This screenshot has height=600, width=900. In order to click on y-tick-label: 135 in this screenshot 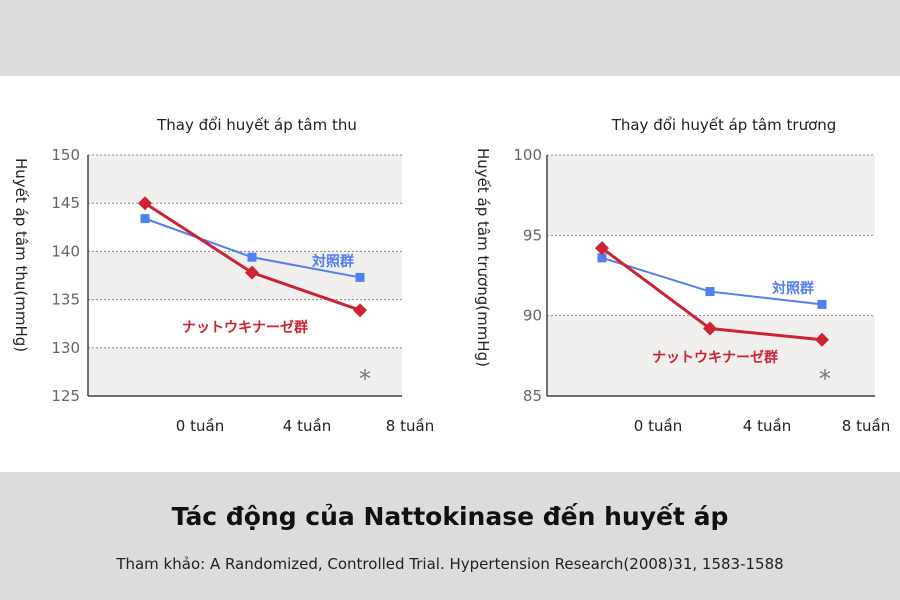, I will do `click(65, 300)`.